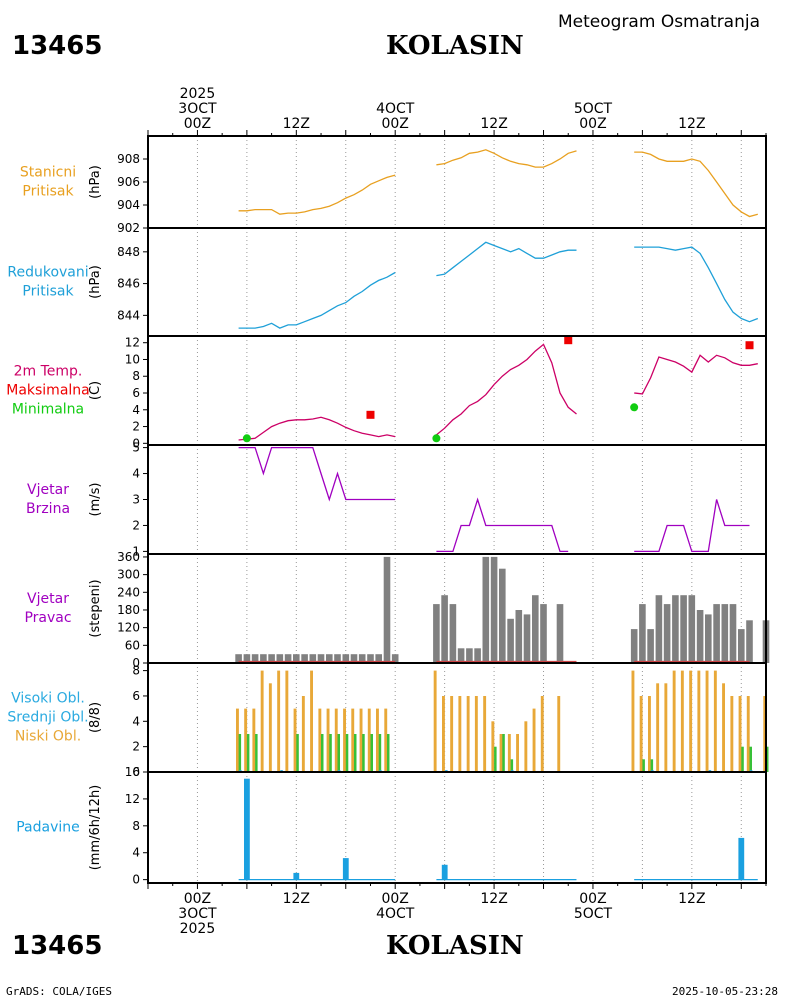 The width and height of the screenshot is (800, 1000). What do you see at coordinates (197, 914) in the screenshot?
I see `x-time-label-bottom: 3OCT` at bounding box center [197, 914].